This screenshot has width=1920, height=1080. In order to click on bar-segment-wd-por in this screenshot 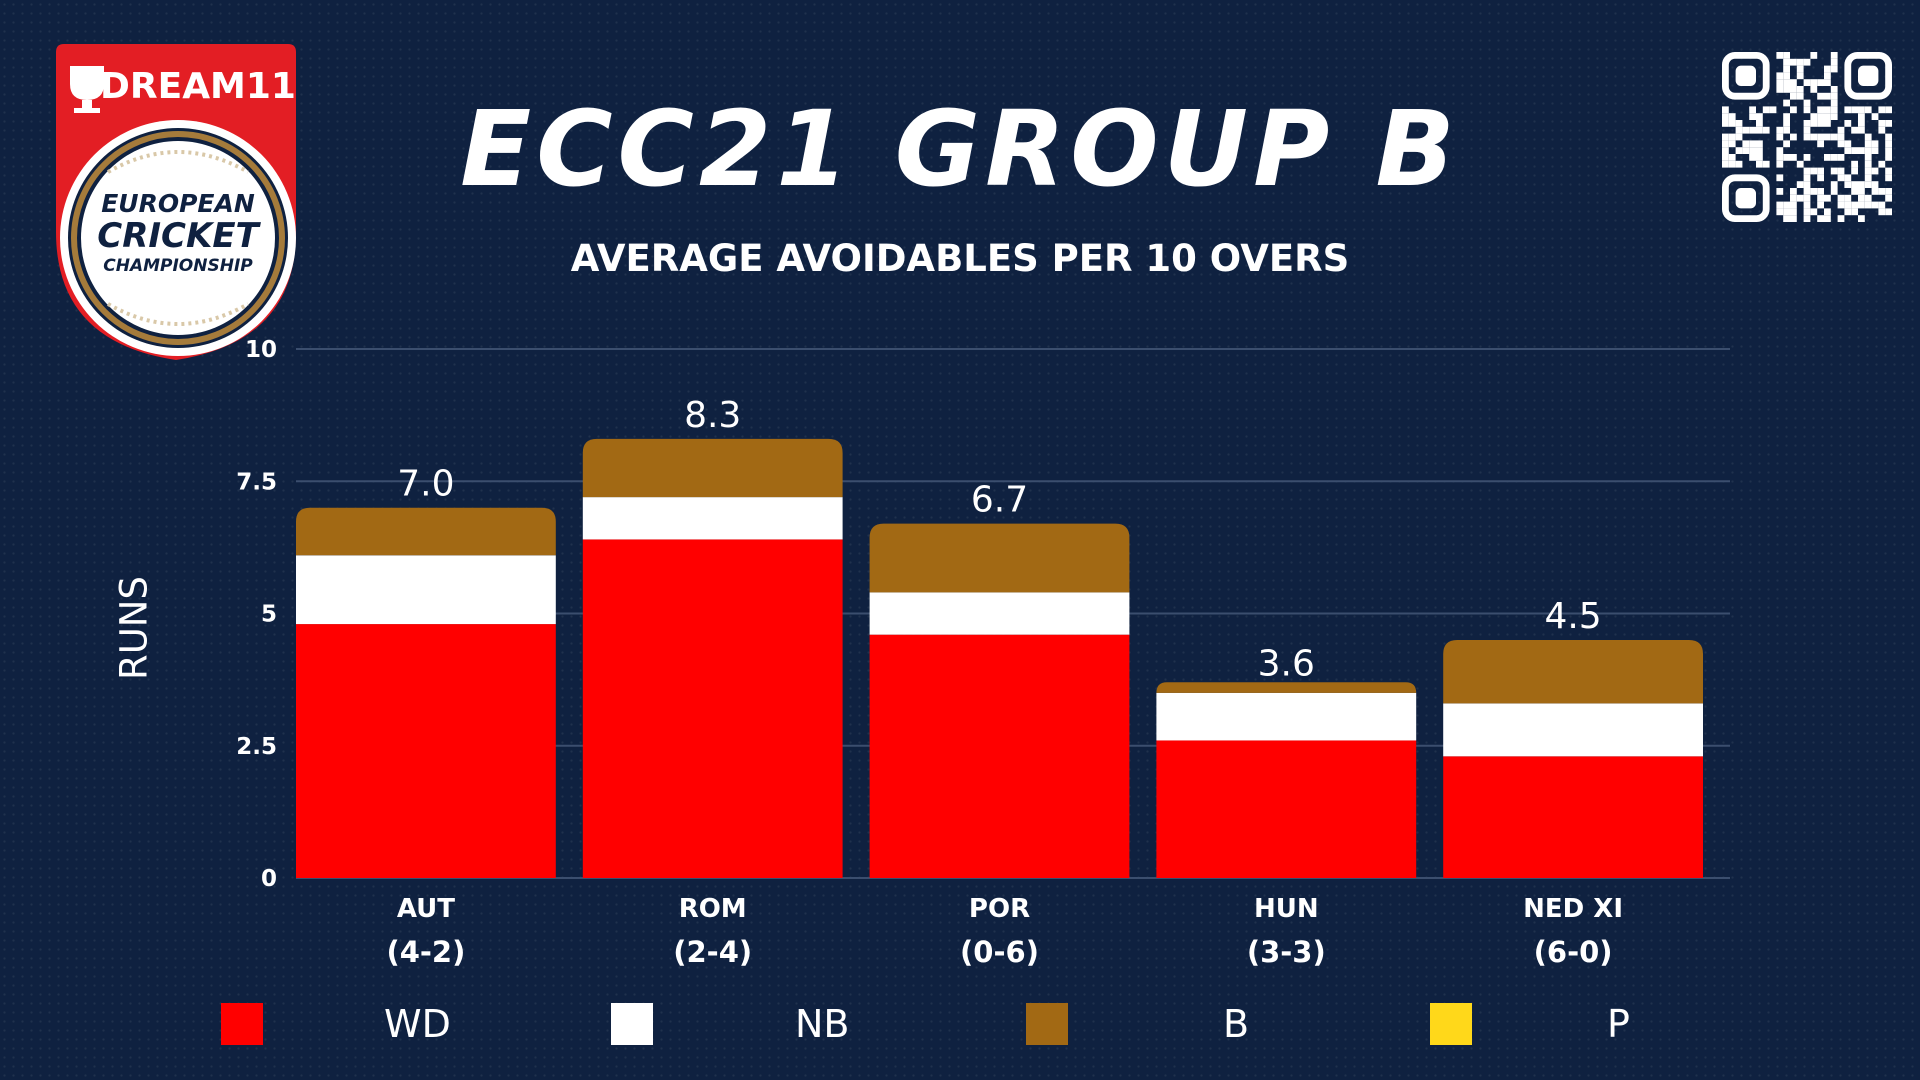, I will do `click(999, 756)`.